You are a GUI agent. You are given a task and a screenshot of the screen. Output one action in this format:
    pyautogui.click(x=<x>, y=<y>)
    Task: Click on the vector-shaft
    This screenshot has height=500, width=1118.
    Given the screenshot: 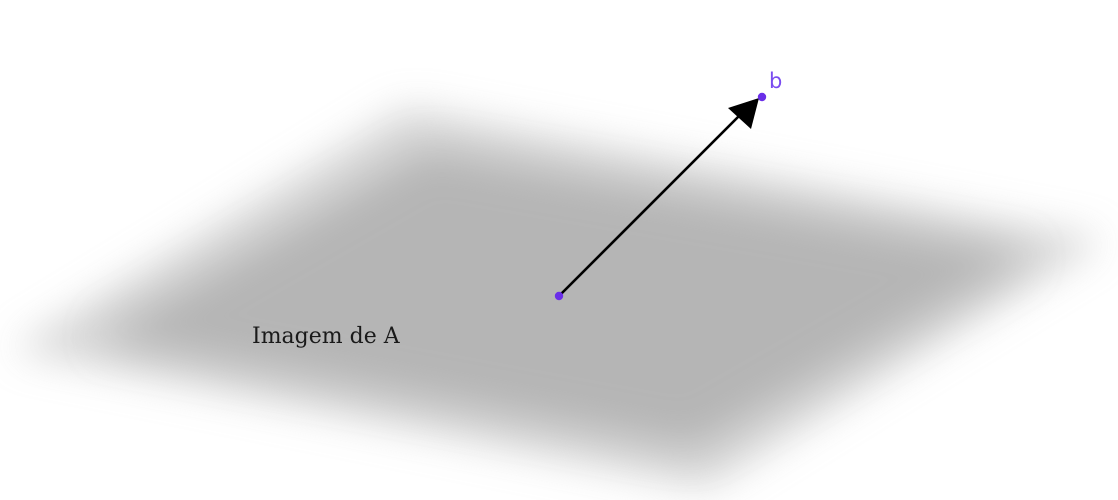 What is the action you would take?
    pyautogui.click(x=650, y=205)
    